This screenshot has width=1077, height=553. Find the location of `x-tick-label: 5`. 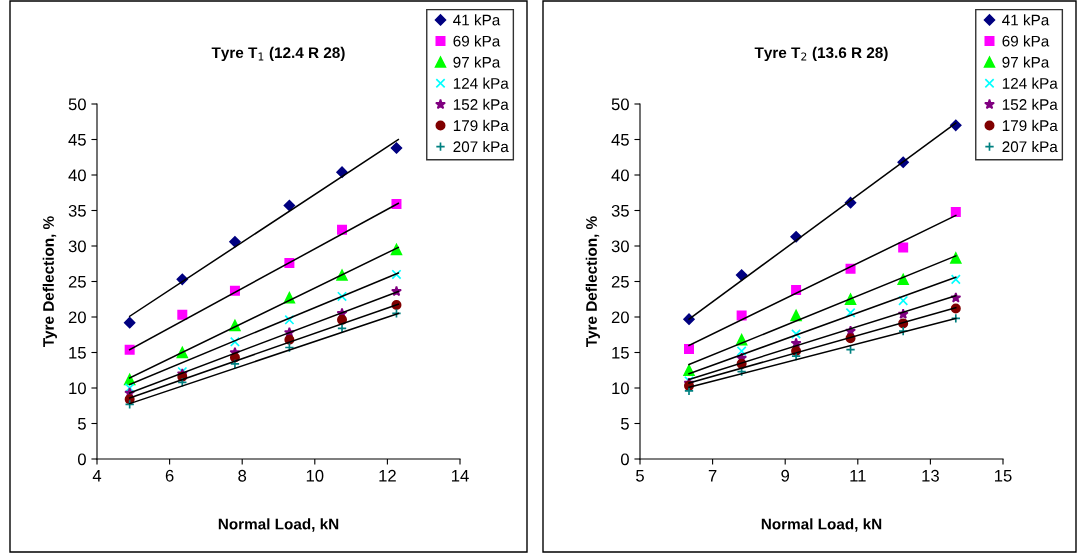

x-tick-label: 5 is located at coordinates (640, 476).